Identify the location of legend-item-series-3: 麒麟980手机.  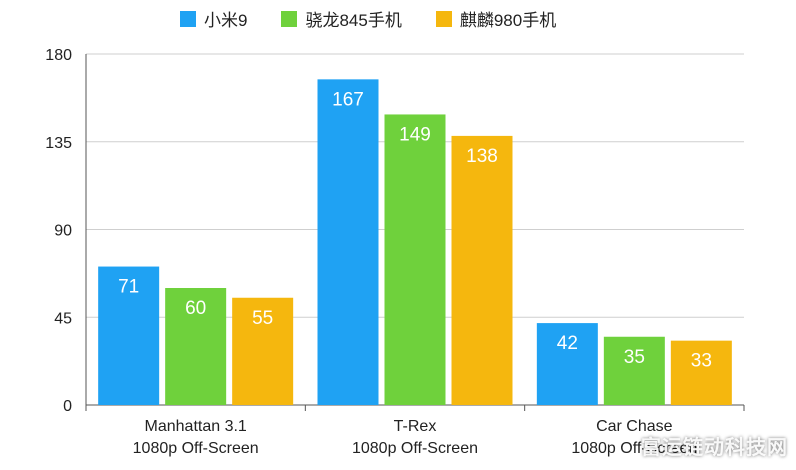
(496, 18).